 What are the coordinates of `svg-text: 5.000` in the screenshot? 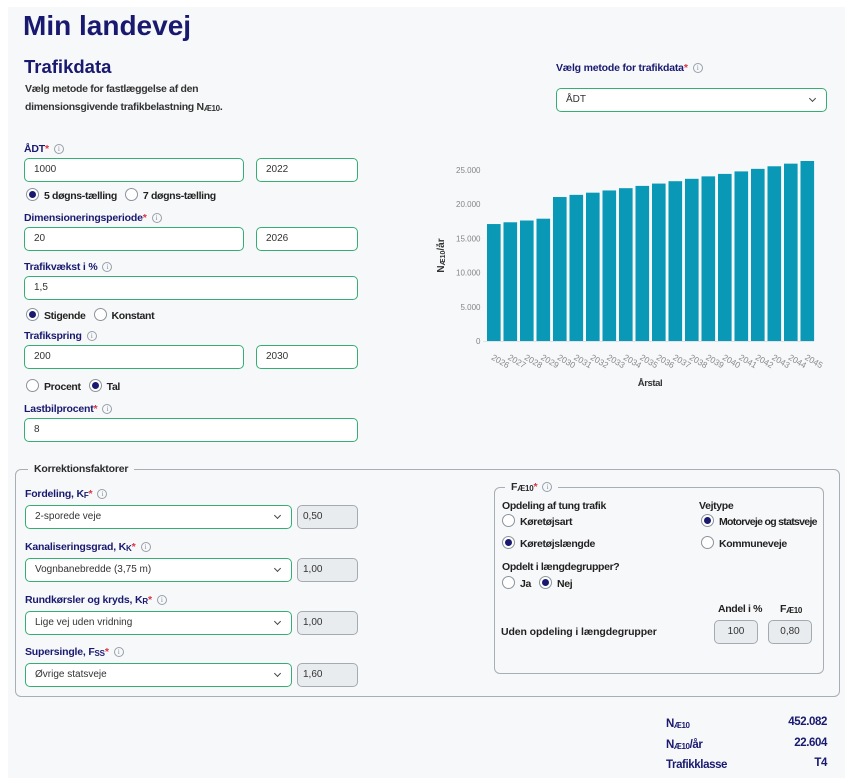 It's located at (470, 307).